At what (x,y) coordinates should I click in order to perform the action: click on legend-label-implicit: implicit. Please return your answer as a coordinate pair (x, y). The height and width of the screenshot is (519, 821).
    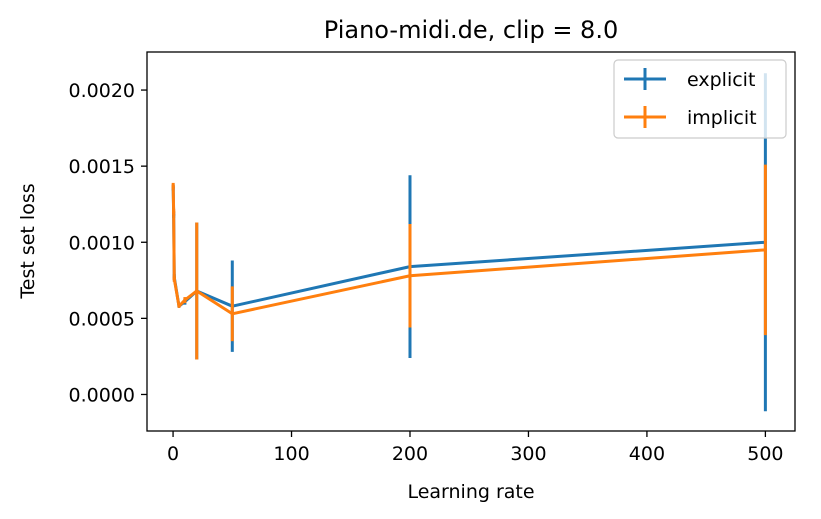
    Looking at the image, I should click on (722, 118).